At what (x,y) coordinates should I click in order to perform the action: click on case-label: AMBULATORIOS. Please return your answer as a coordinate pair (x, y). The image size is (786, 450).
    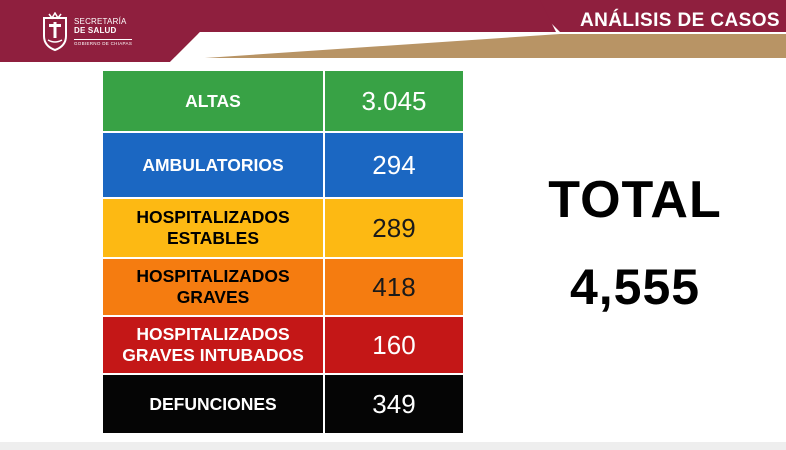
    Looking at the image, I should click on (213, 165).